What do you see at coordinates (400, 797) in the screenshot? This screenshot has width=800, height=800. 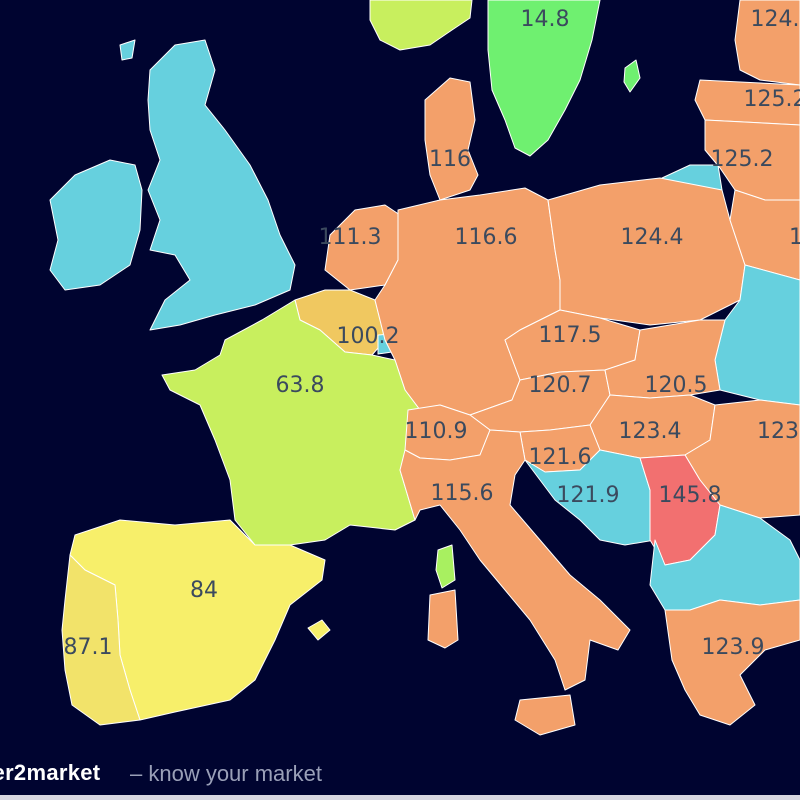 I see `bottom-bar` at bounding box center [400, 797].